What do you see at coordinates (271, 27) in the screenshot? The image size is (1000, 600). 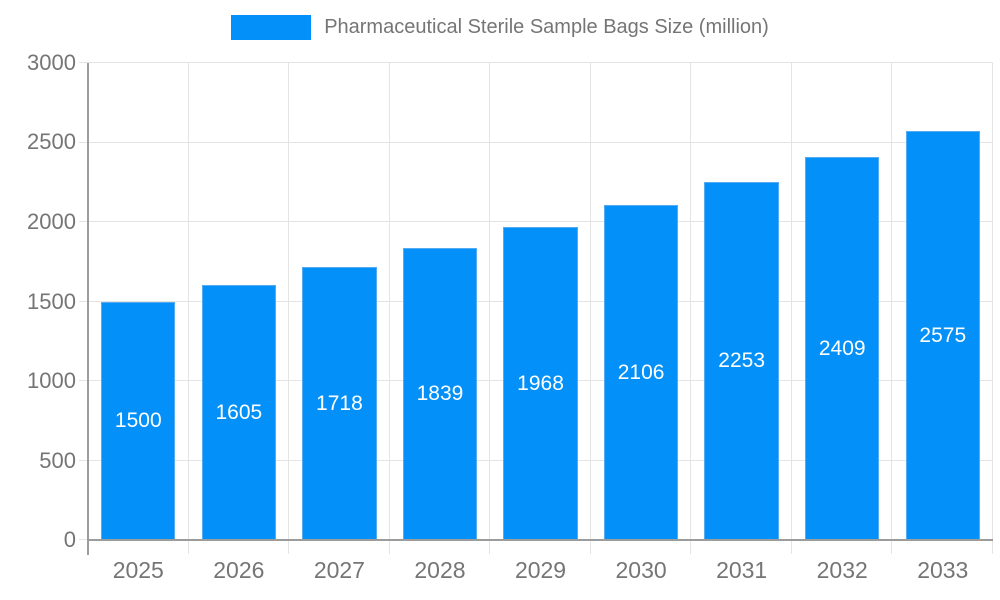 I see `legend-color-swatch` at bounding box center [271, 27].